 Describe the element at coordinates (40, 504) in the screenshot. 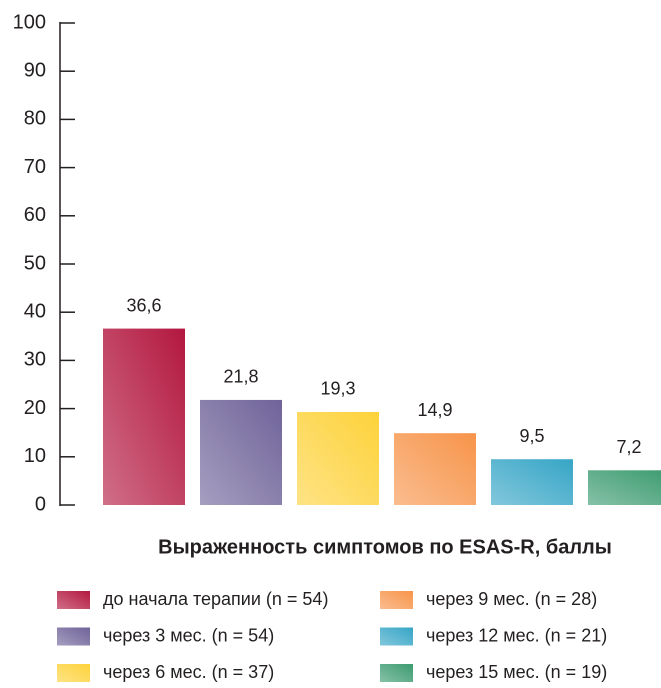

I see `y-tick-label: 0` at that location.